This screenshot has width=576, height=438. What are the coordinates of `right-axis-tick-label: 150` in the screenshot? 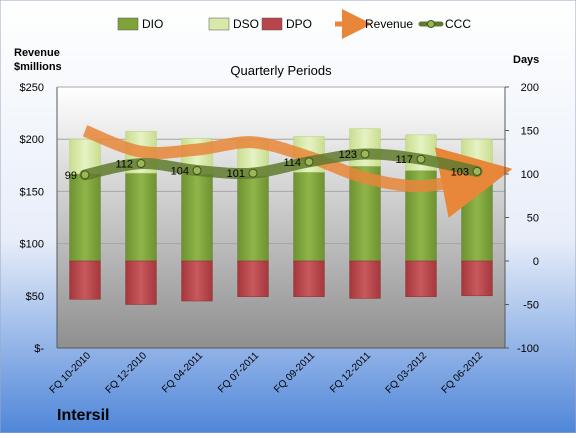 It's located at (530, 132).